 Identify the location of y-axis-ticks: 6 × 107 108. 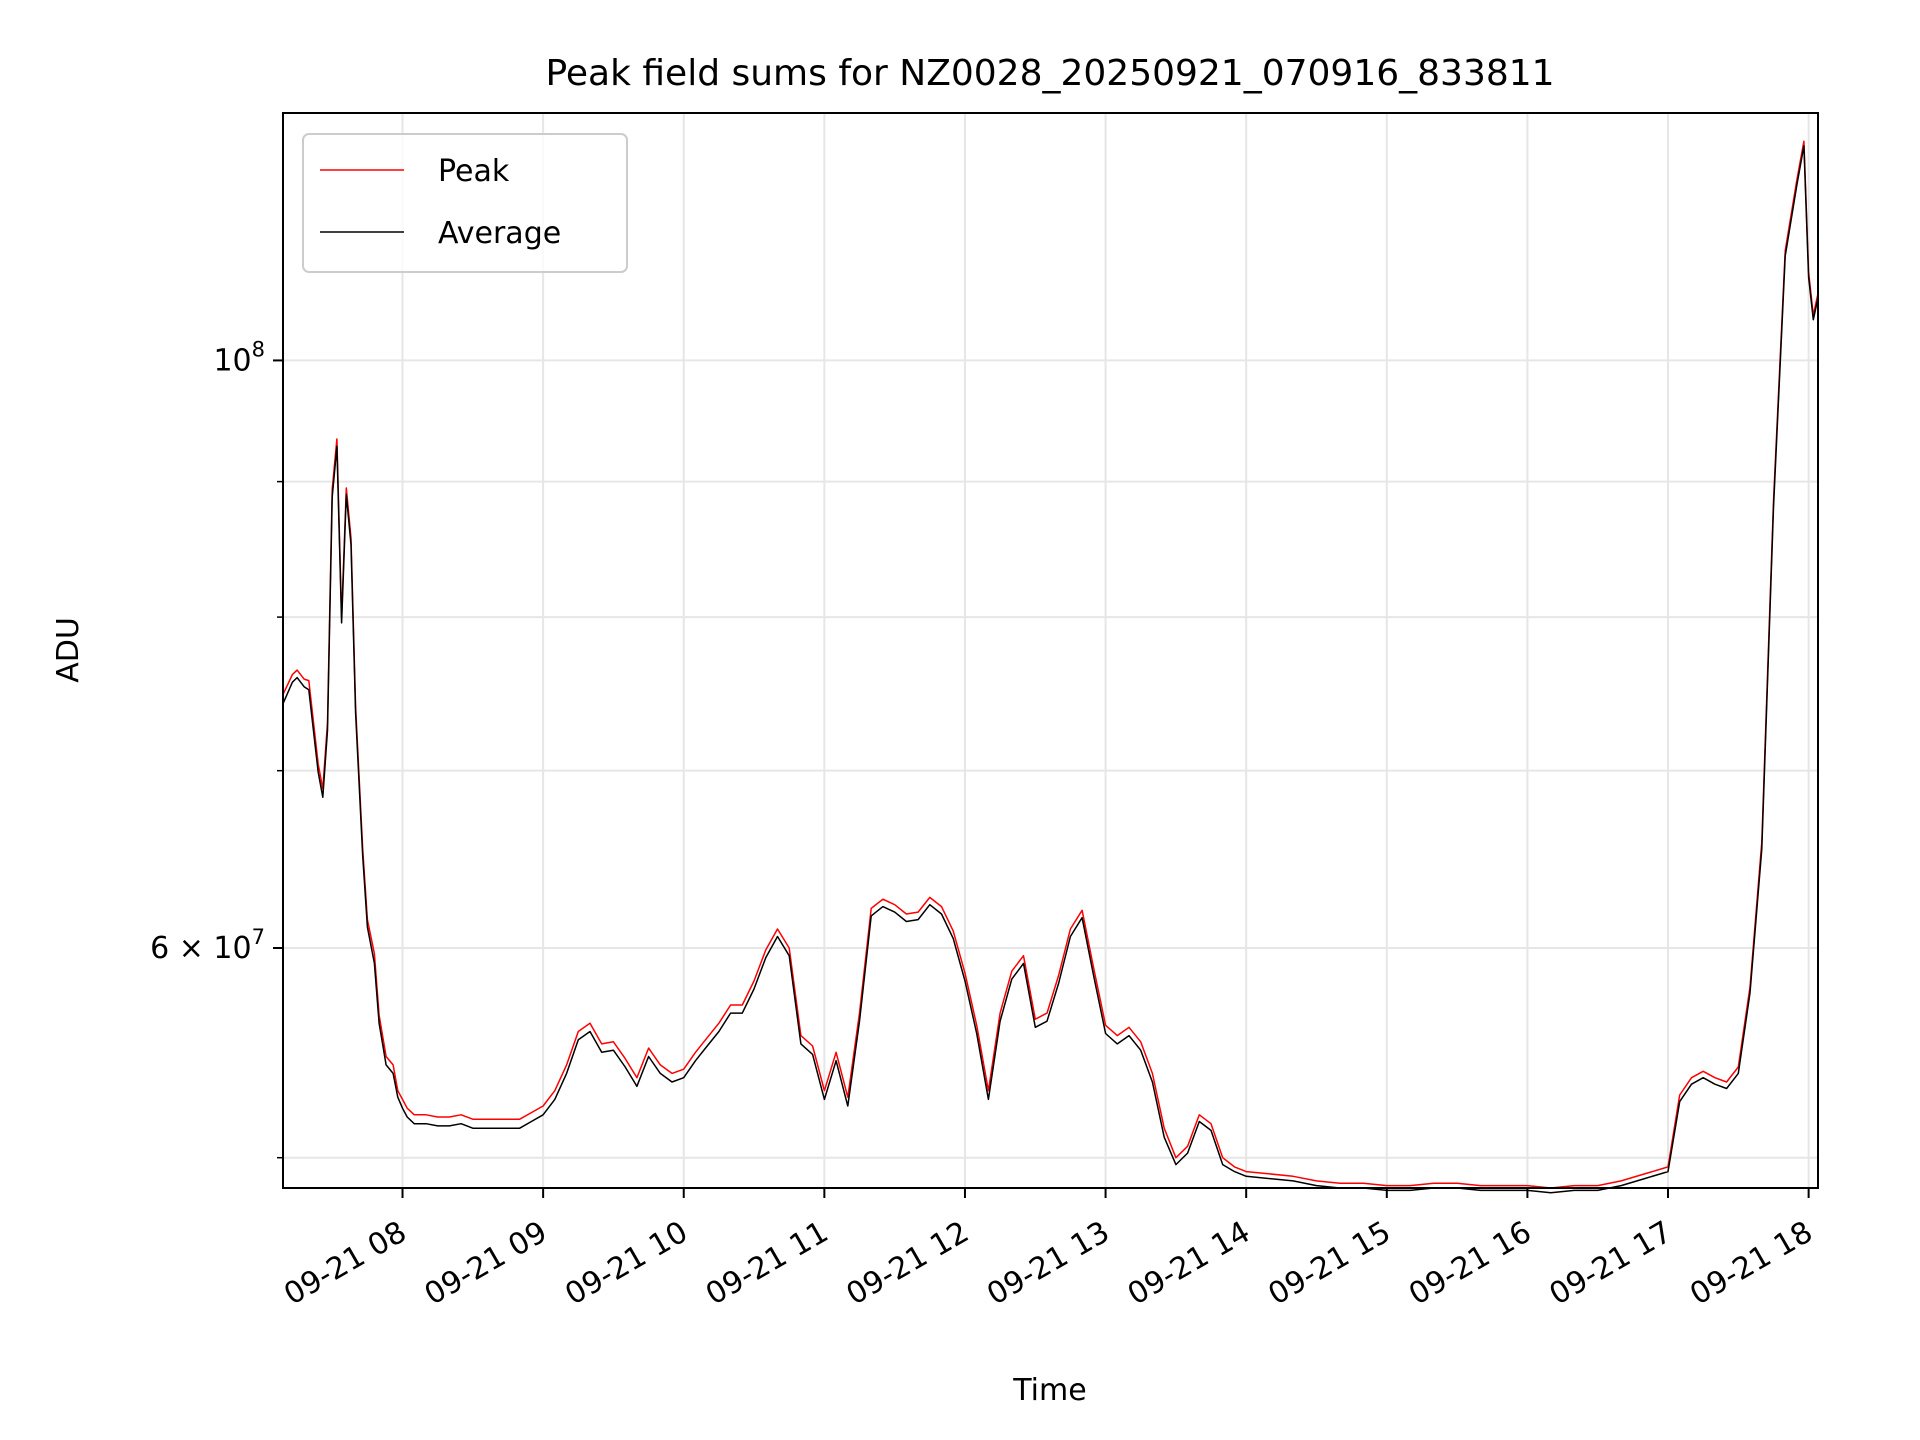
(216, 748).